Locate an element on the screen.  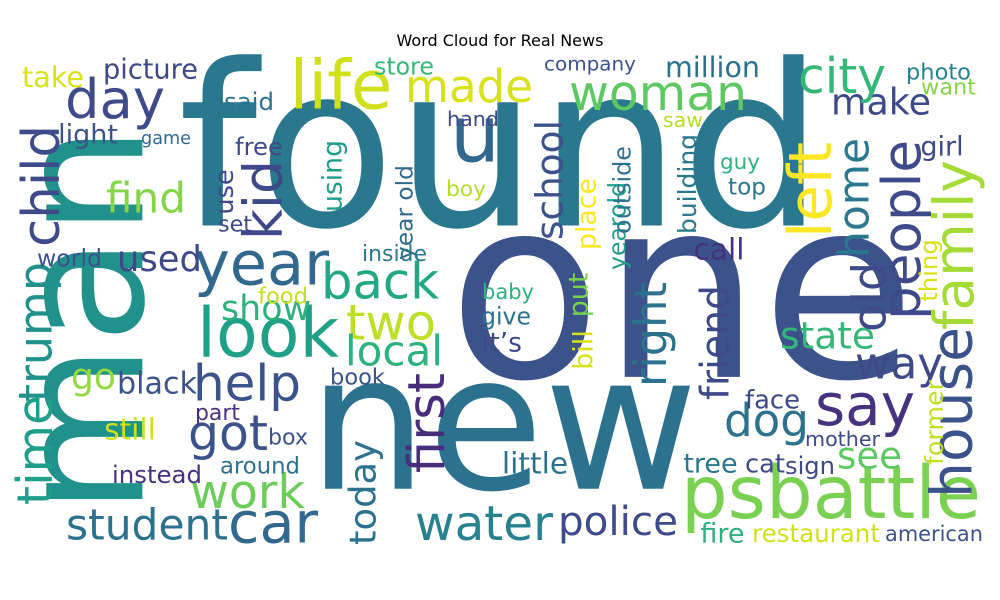
word-use: use is located at coordinates (225, 191).